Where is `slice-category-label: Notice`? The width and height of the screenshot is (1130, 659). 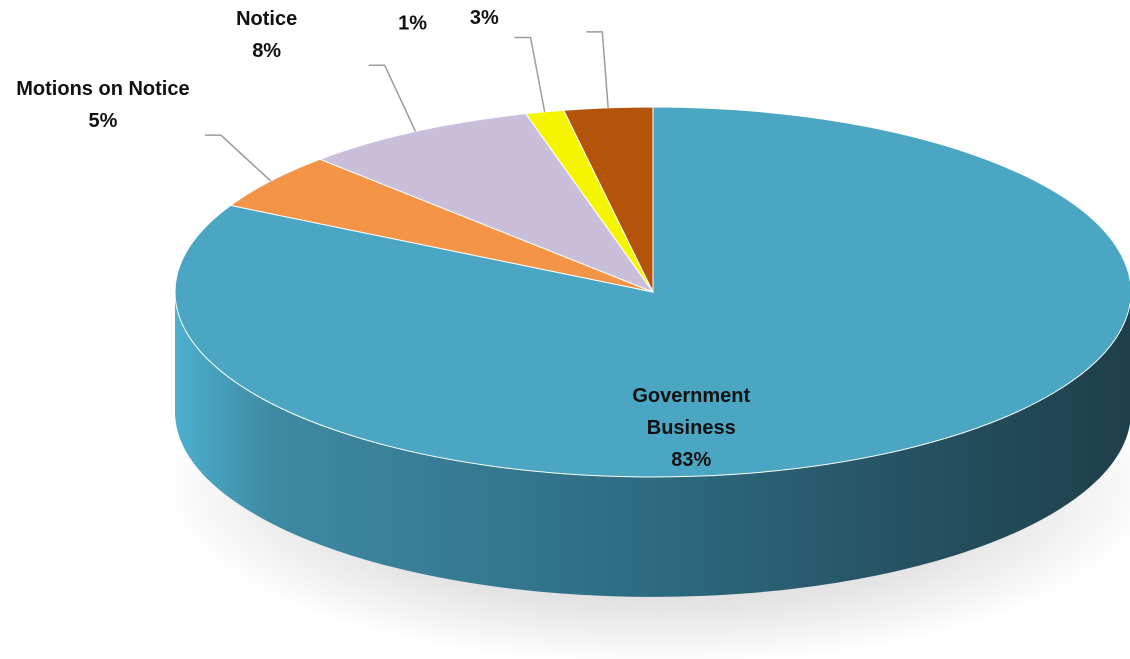
slice-category-label: Notice is located at coordinates (266, 19).